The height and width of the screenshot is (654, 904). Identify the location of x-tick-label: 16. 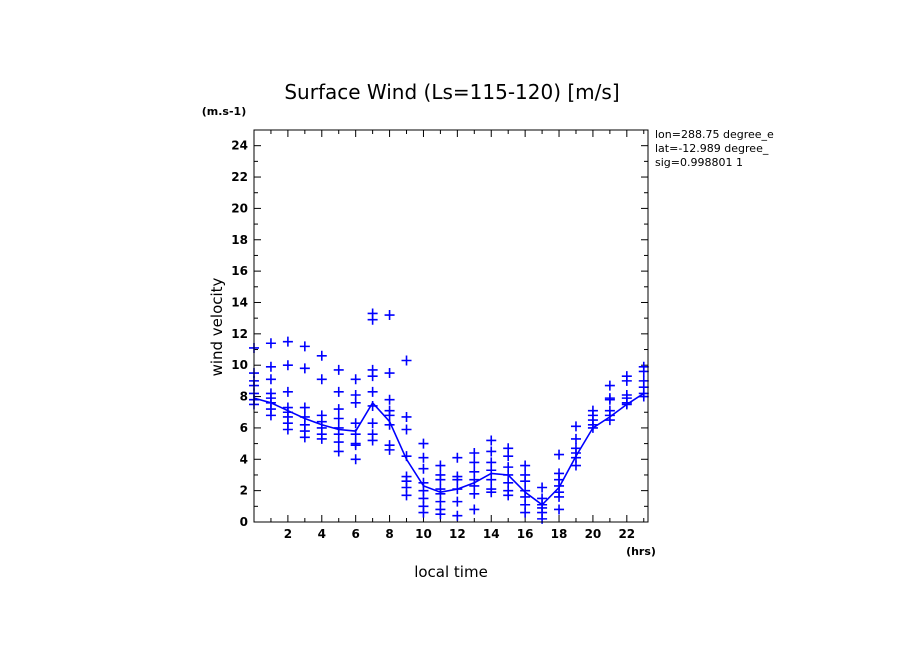
(525, 534).